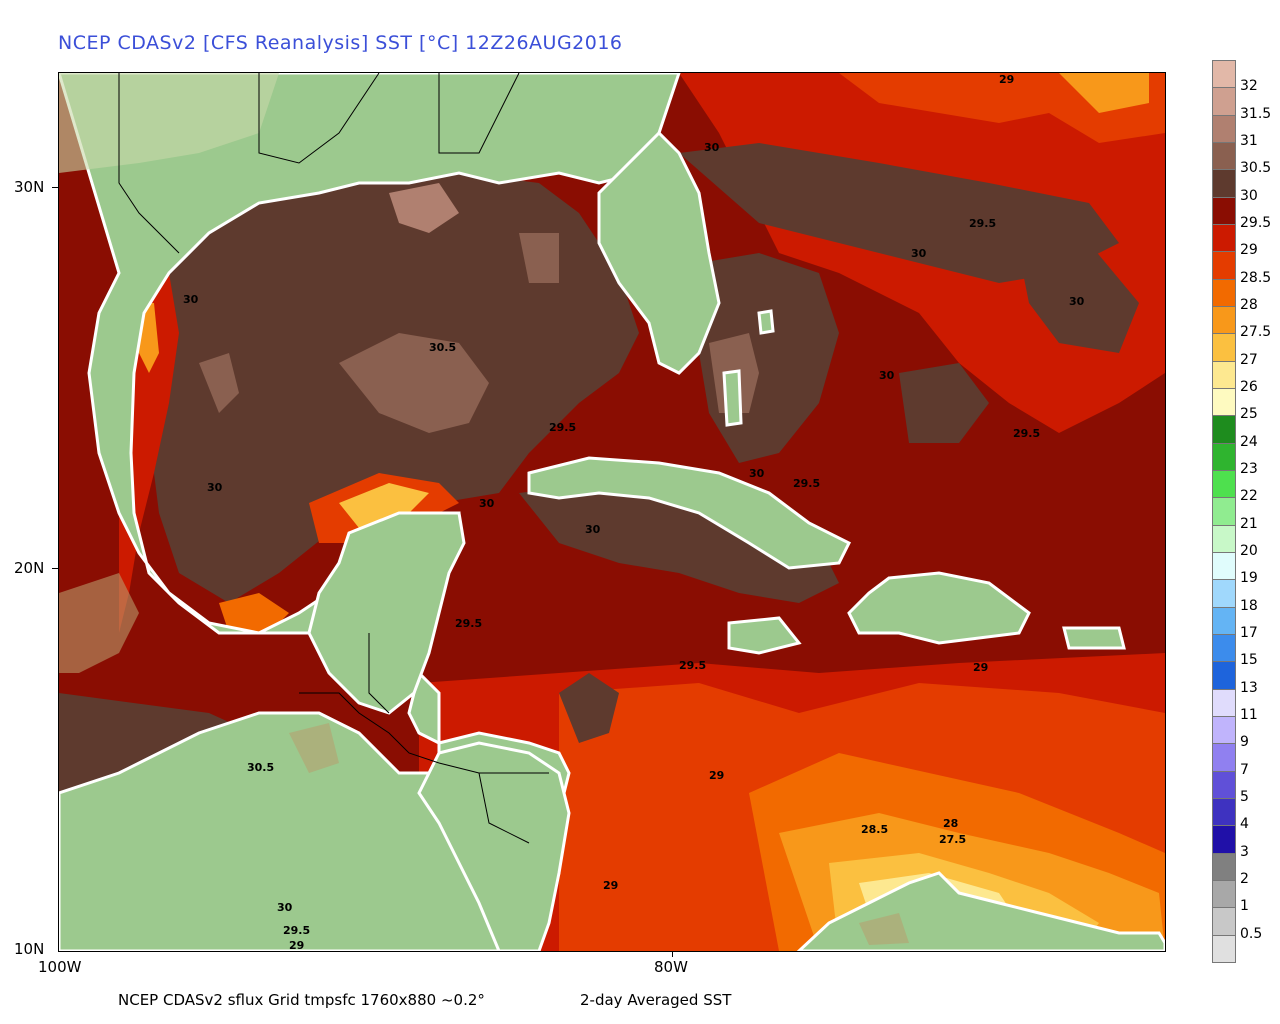 Image resolution: width=1280 pixels, height=1024 pixels. Describe the element at coordinates (1244, 879) in the screenshot. I see `colorbar-label: 2` at that location.